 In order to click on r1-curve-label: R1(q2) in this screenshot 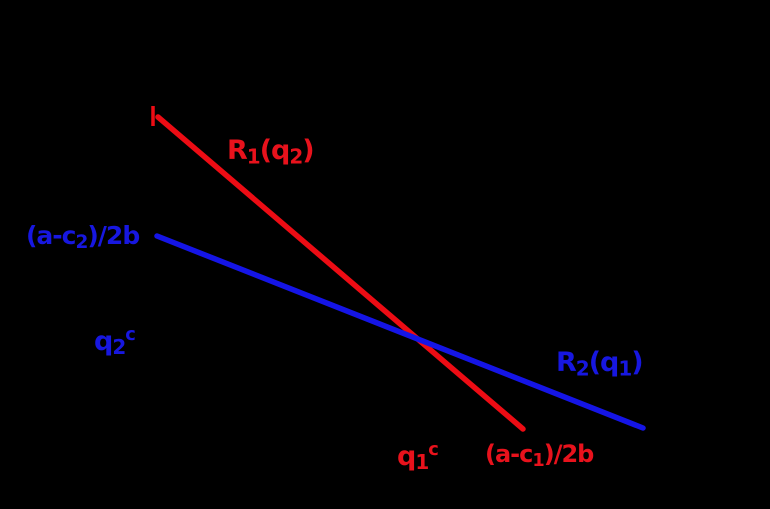, I will do `click(271, 152)`.